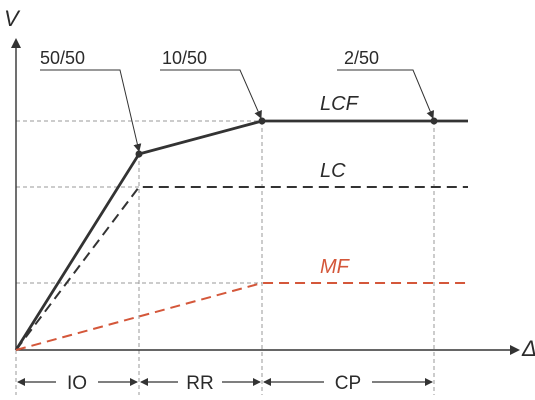 This screenshot has height=400, width=535. Describe the element at coordinates (12, 18) in the screenshot. I see `y-axis-label: V` at that location.